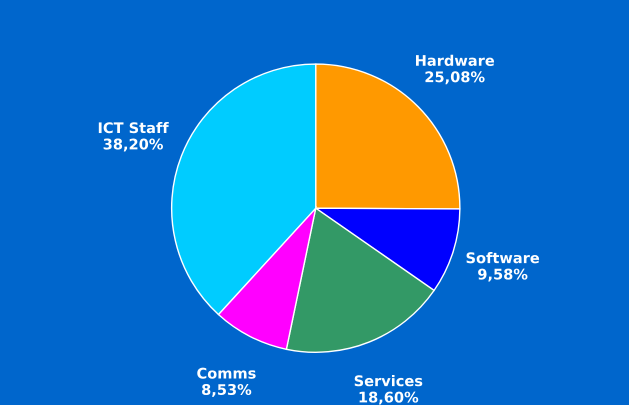 The width and height of the screenshot is (629, 405). What do you see at coordinates (388, 380) in the screenshot?
I see `slice-label: Services` at bounding box center [388, 380].